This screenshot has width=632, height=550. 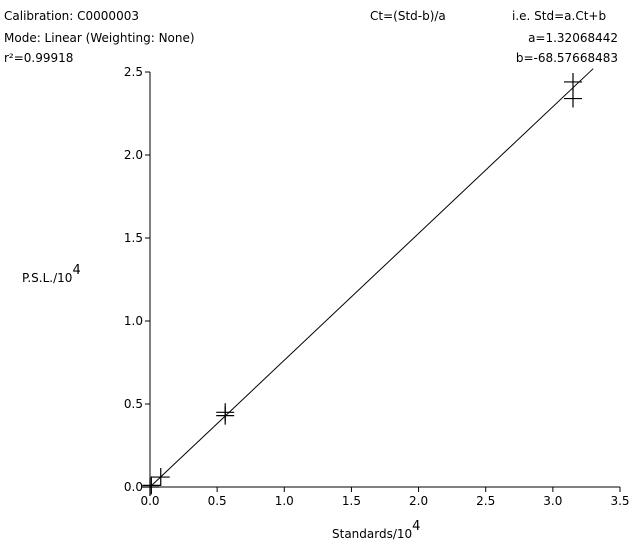 What do you see at coordinates (47, 278) in the screenshot?
I see `y-axis-title-text: P.S.L./10` at bounding box center [47, 278].